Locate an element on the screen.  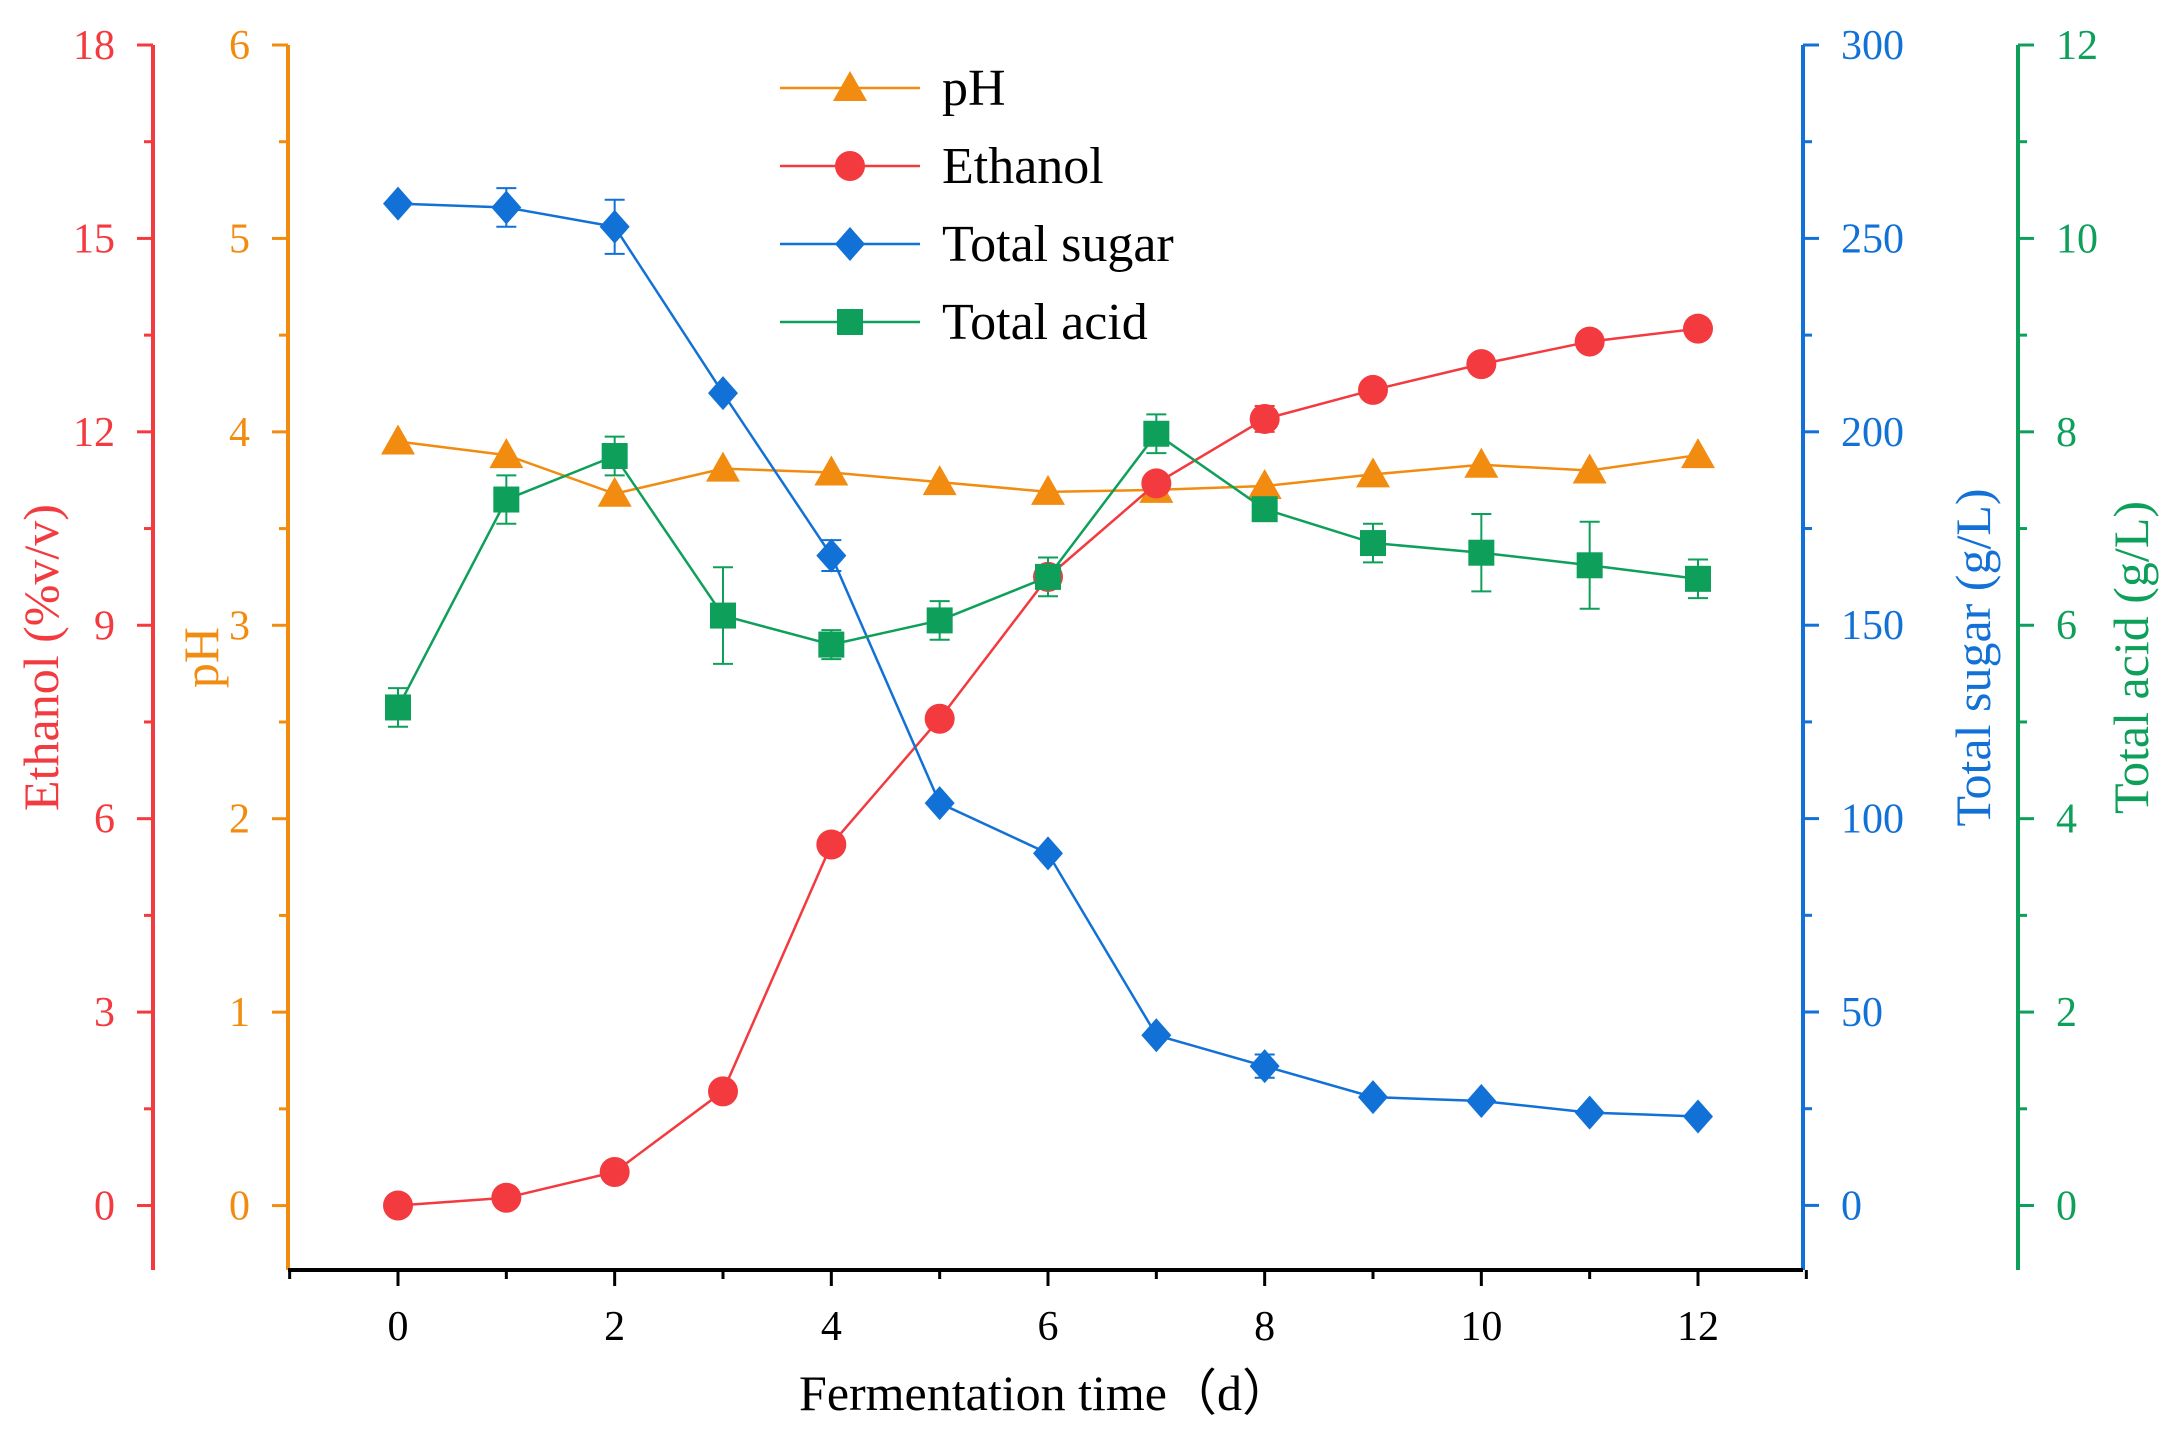
tick-label-ph: 5 is located at coordinates (239, 239).